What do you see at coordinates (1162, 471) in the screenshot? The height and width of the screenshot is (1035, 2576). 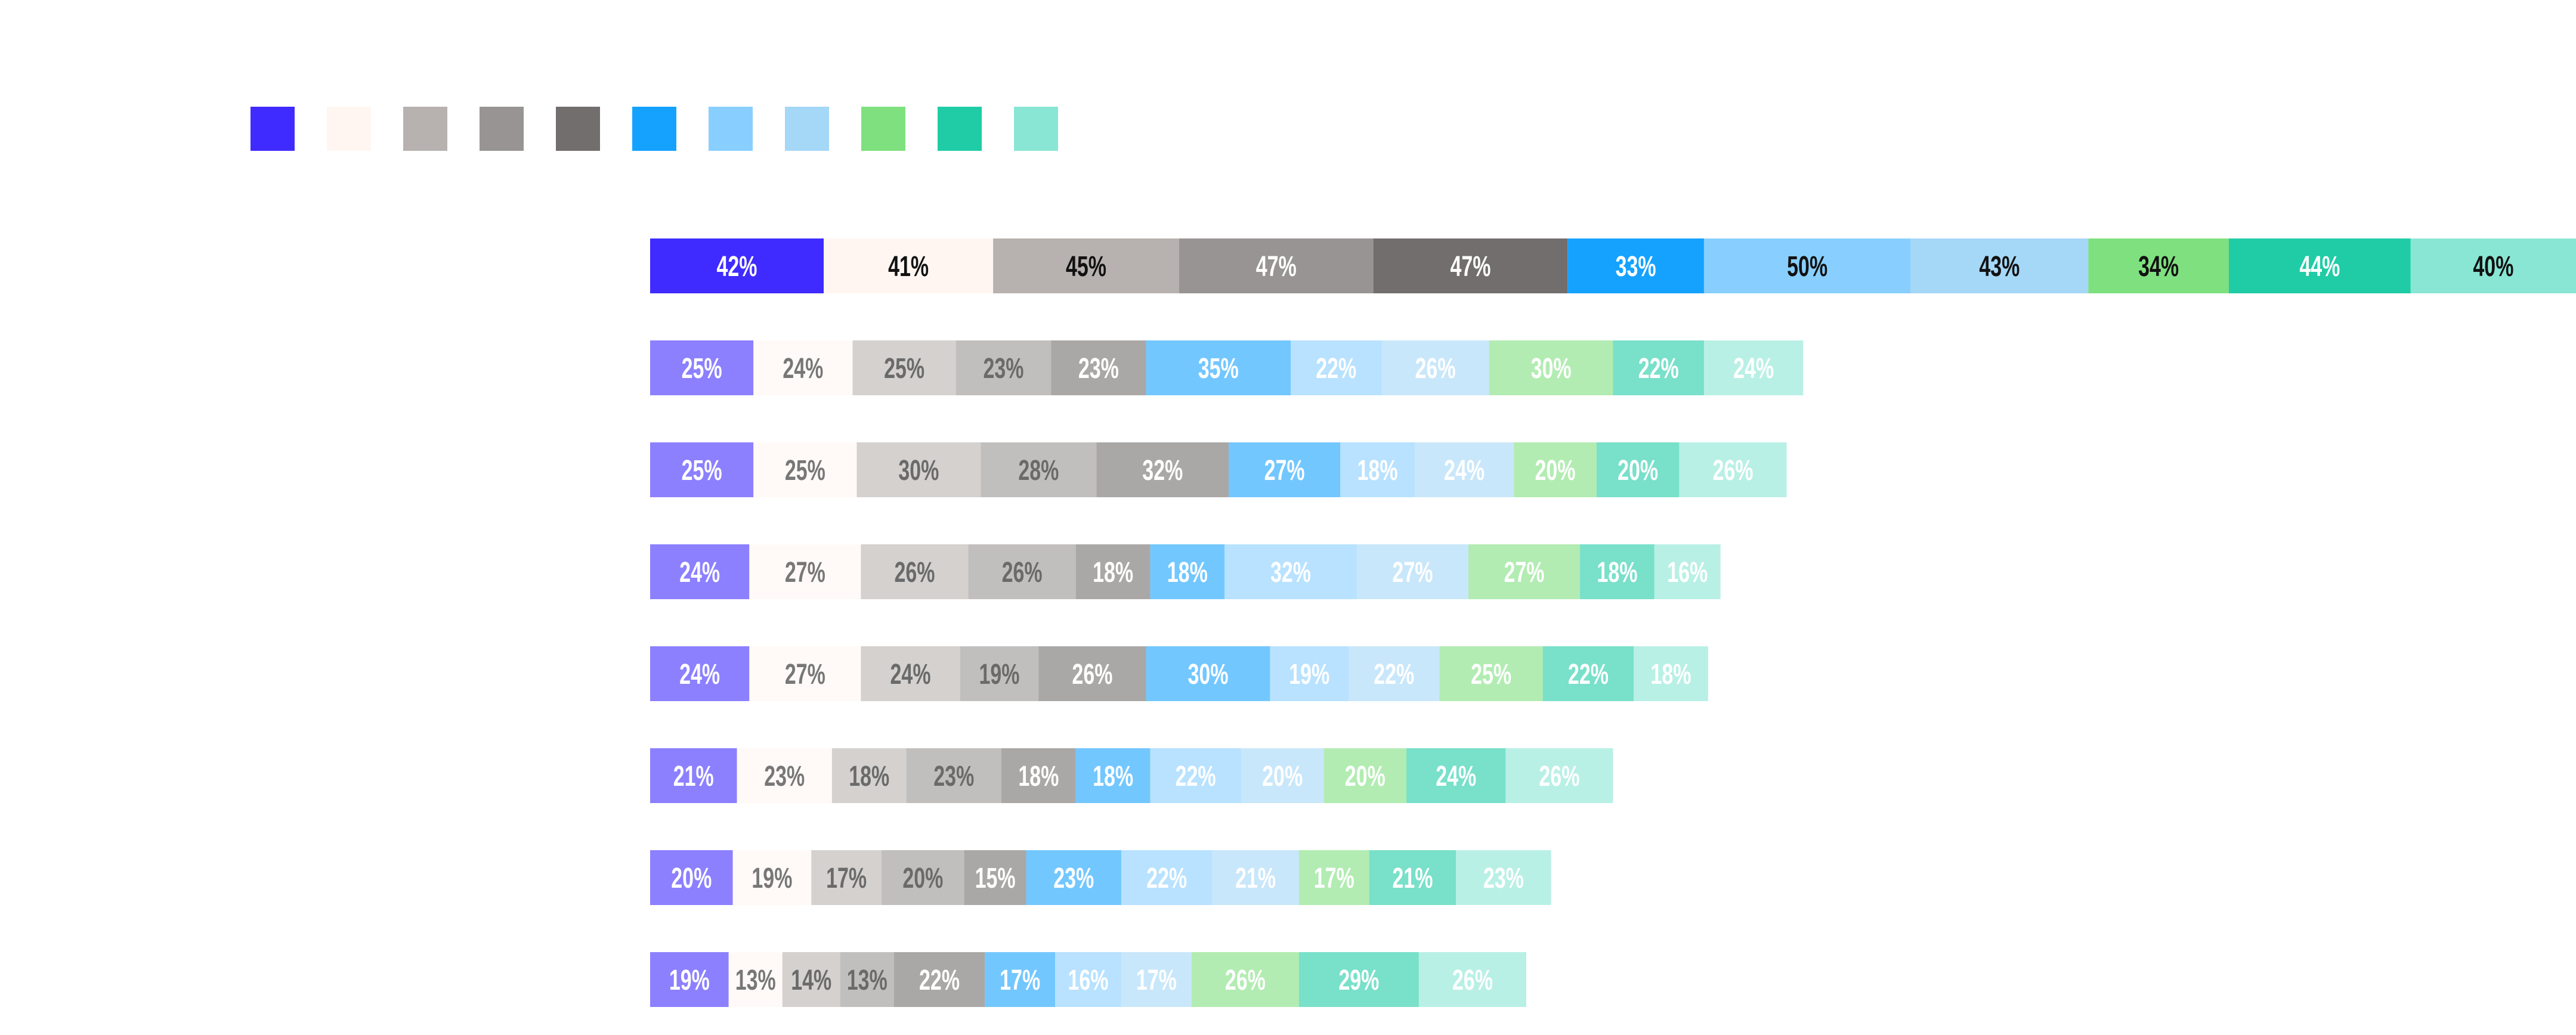 I see `data-label: 32%` at bounding box center [1162, 471].